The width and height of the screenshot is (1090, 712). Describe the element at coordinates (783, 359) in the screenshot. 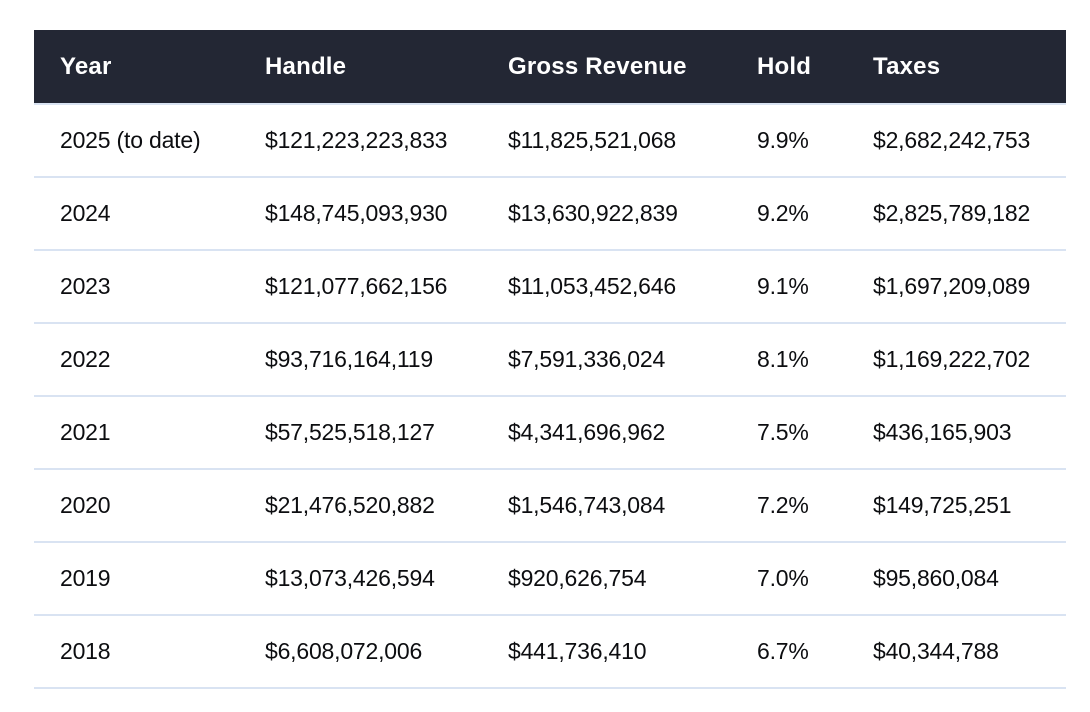

I see `hold-cell: 8.1%` at that location.